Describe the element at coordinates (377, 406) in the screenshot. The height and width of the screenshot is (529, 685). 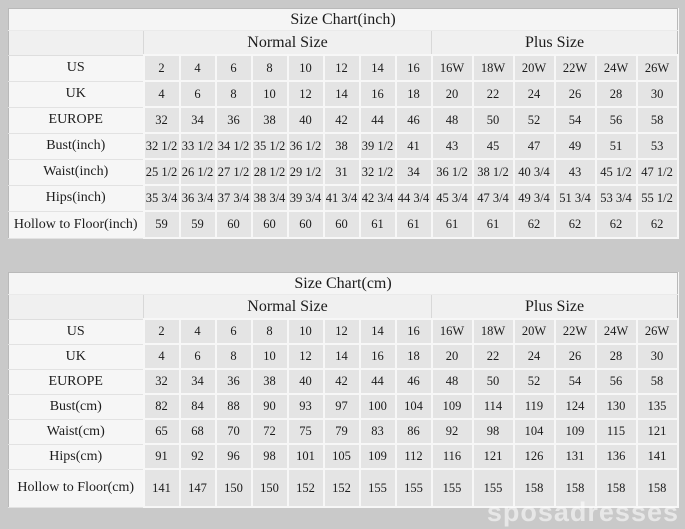
I see `size-cell: 100` at that location.